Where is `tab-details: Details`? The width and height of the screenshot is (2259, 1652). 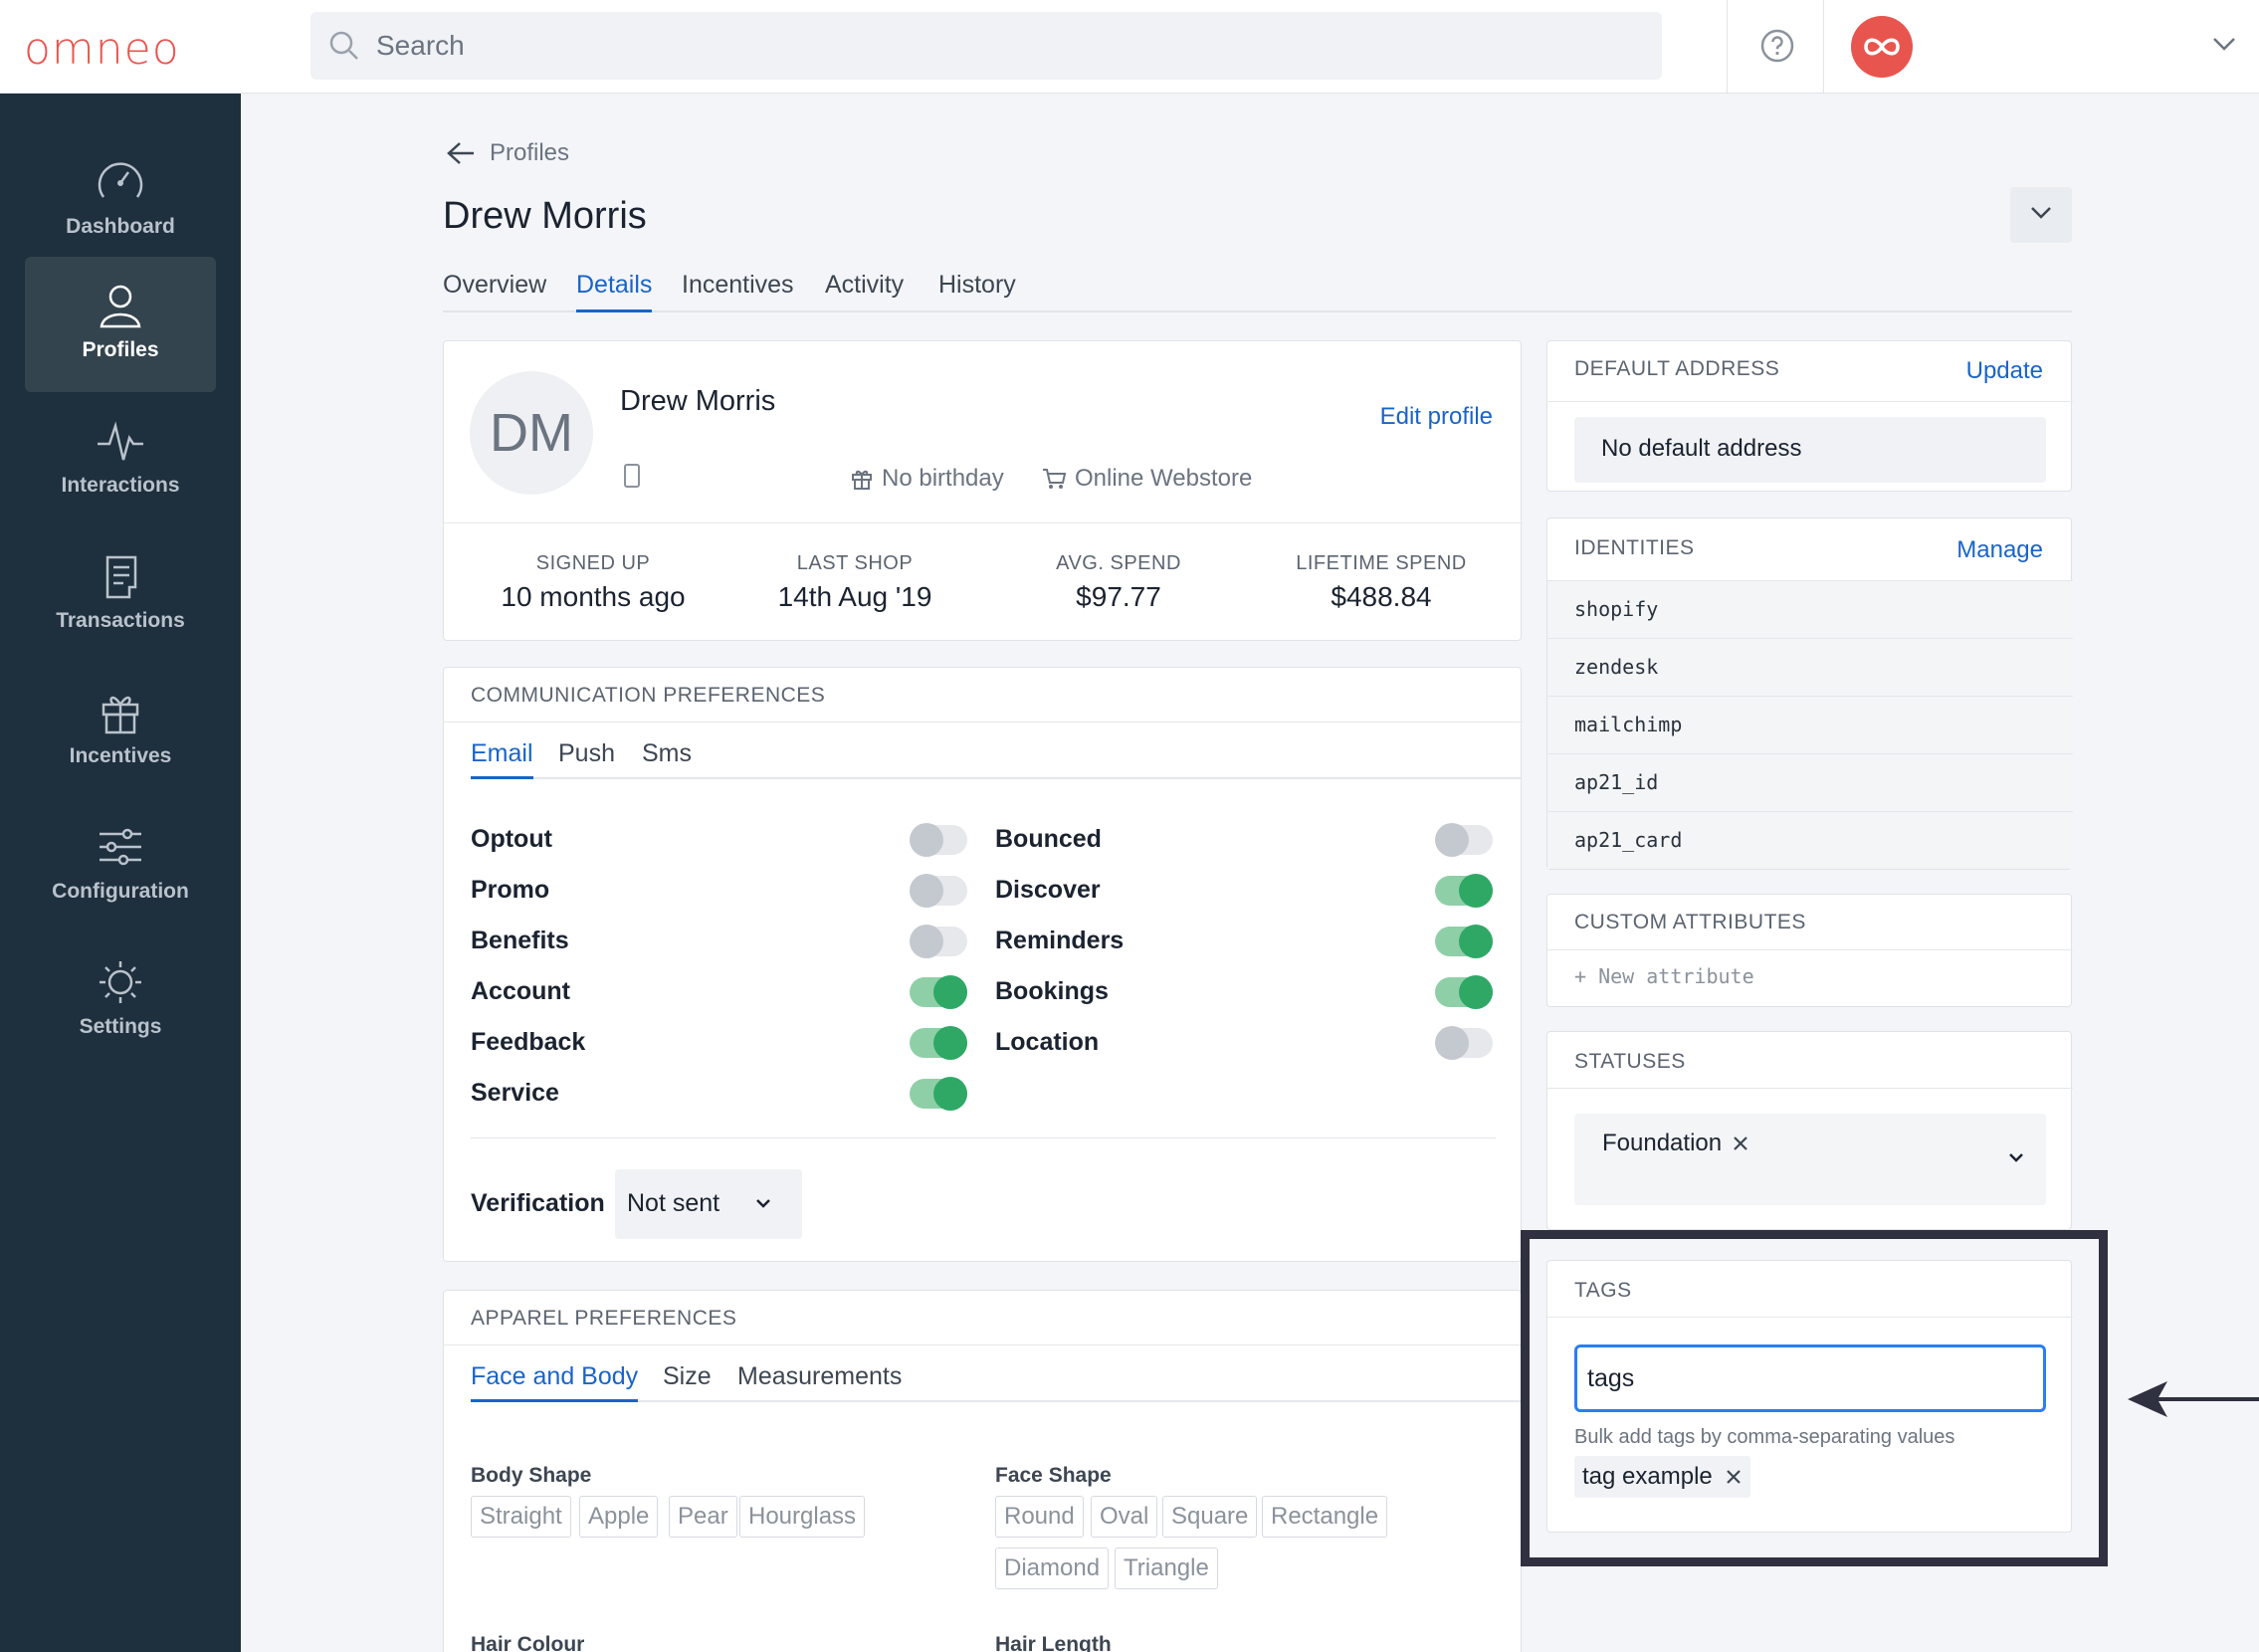
tab-details: Details is located at coordinates (614, 291).